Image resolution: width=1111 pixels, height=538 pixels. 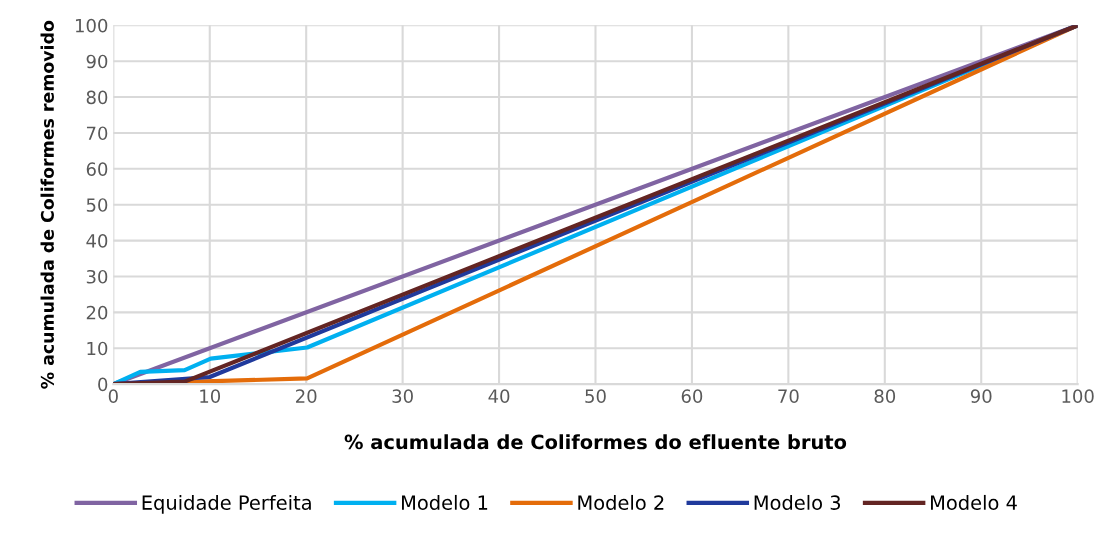 What do you see at coordinates (103, 384) in the screenshot?
I see `y-tick-label: 0` at bounding box center [103, 384].